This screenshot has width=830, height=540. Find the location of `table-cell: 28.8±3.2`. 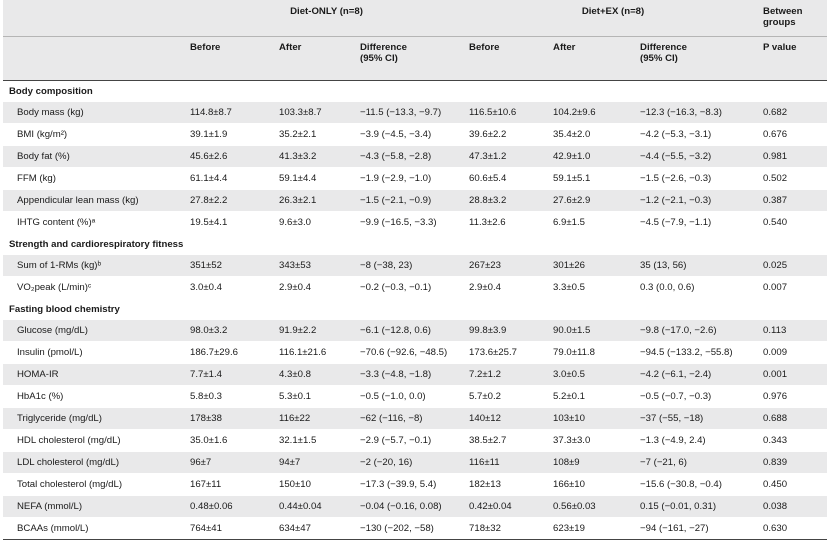

table-cell: 28.8±3.2 is located at coordinates (505, 200).